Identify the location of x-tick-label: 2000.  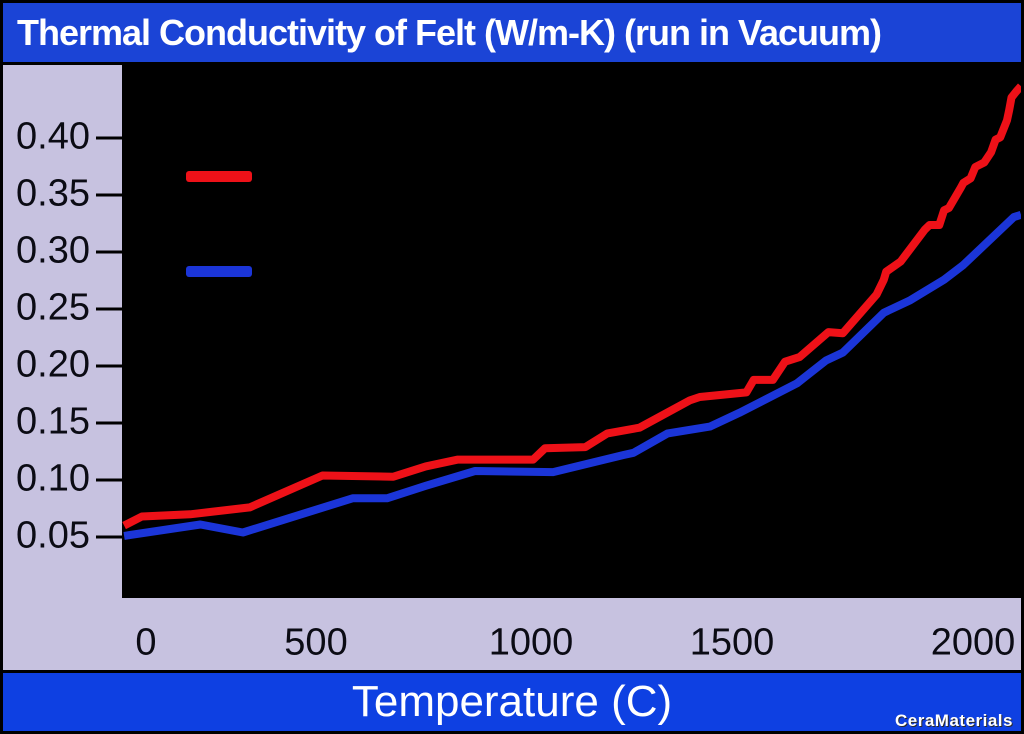
(973, 642).